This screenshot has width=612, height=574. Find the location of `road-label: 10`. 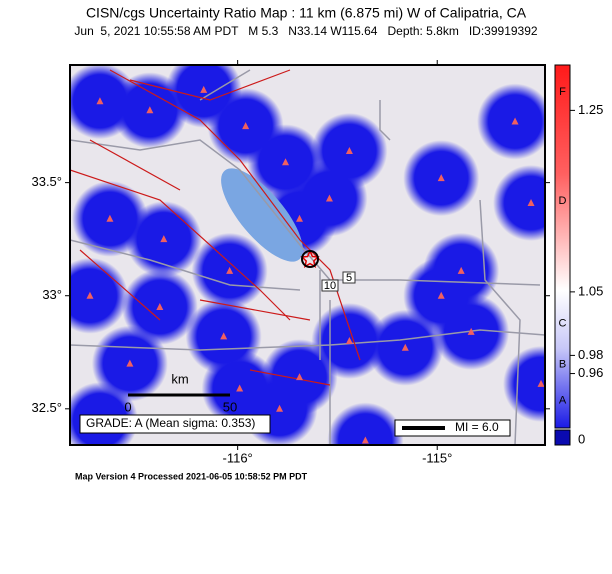

road-label: 10 is located at coordinates (330, 286).